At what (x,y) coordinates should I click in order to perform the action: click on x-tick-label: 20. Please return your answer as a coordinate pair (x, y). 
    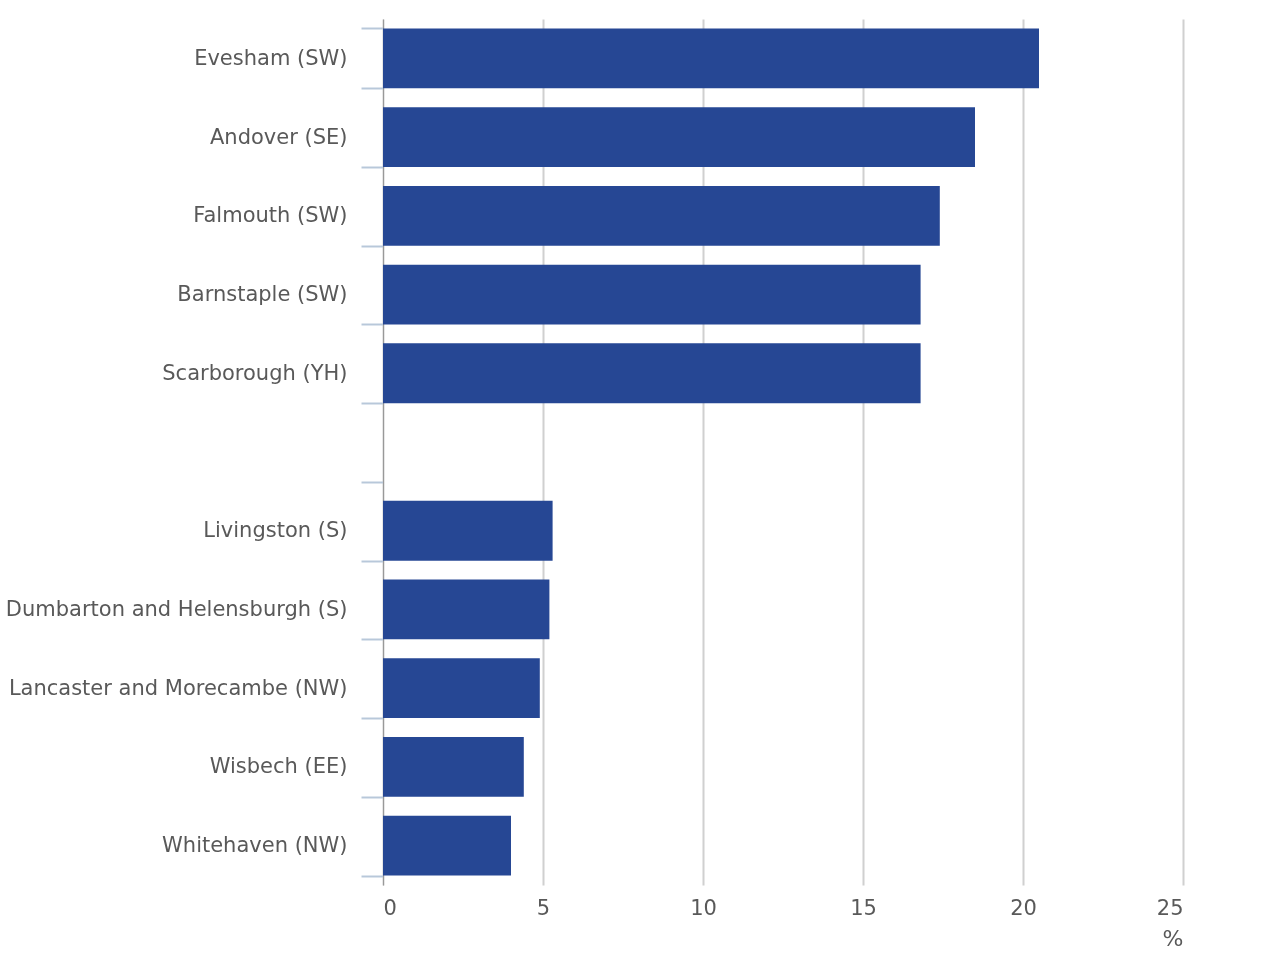
    Looking at the image, I should click on (1023, 907).